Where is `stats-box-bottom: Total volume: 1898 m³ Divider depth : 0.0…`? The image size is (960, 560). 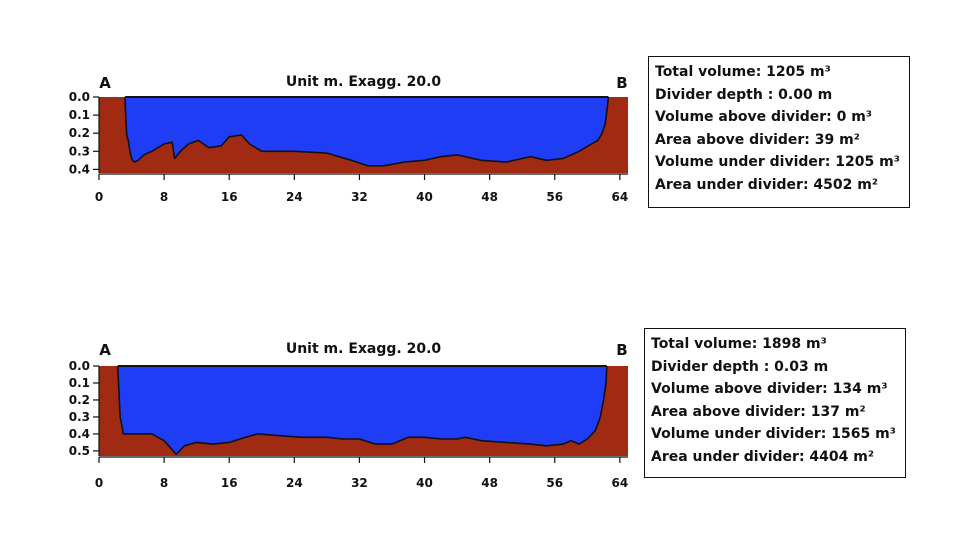
stats-box-bottom: Total volume: 1898 m³ Divider depth : 0.0… is located at coordinates (775, 403).